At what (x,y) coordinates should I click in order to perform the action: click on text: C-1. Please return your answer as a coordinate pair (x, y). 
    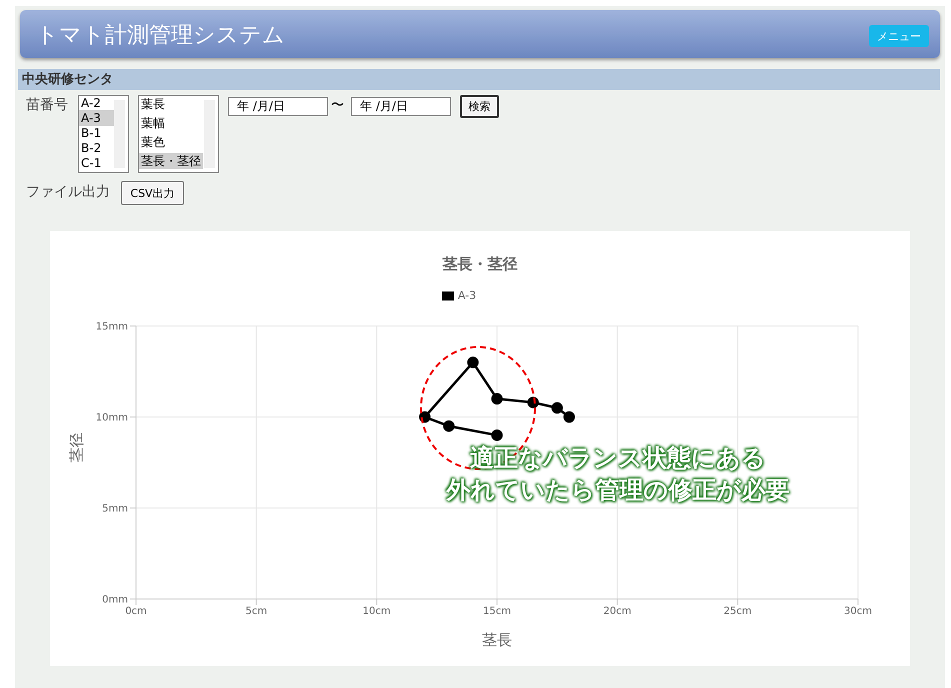
    Looking at the image, I should click on (91, 163).